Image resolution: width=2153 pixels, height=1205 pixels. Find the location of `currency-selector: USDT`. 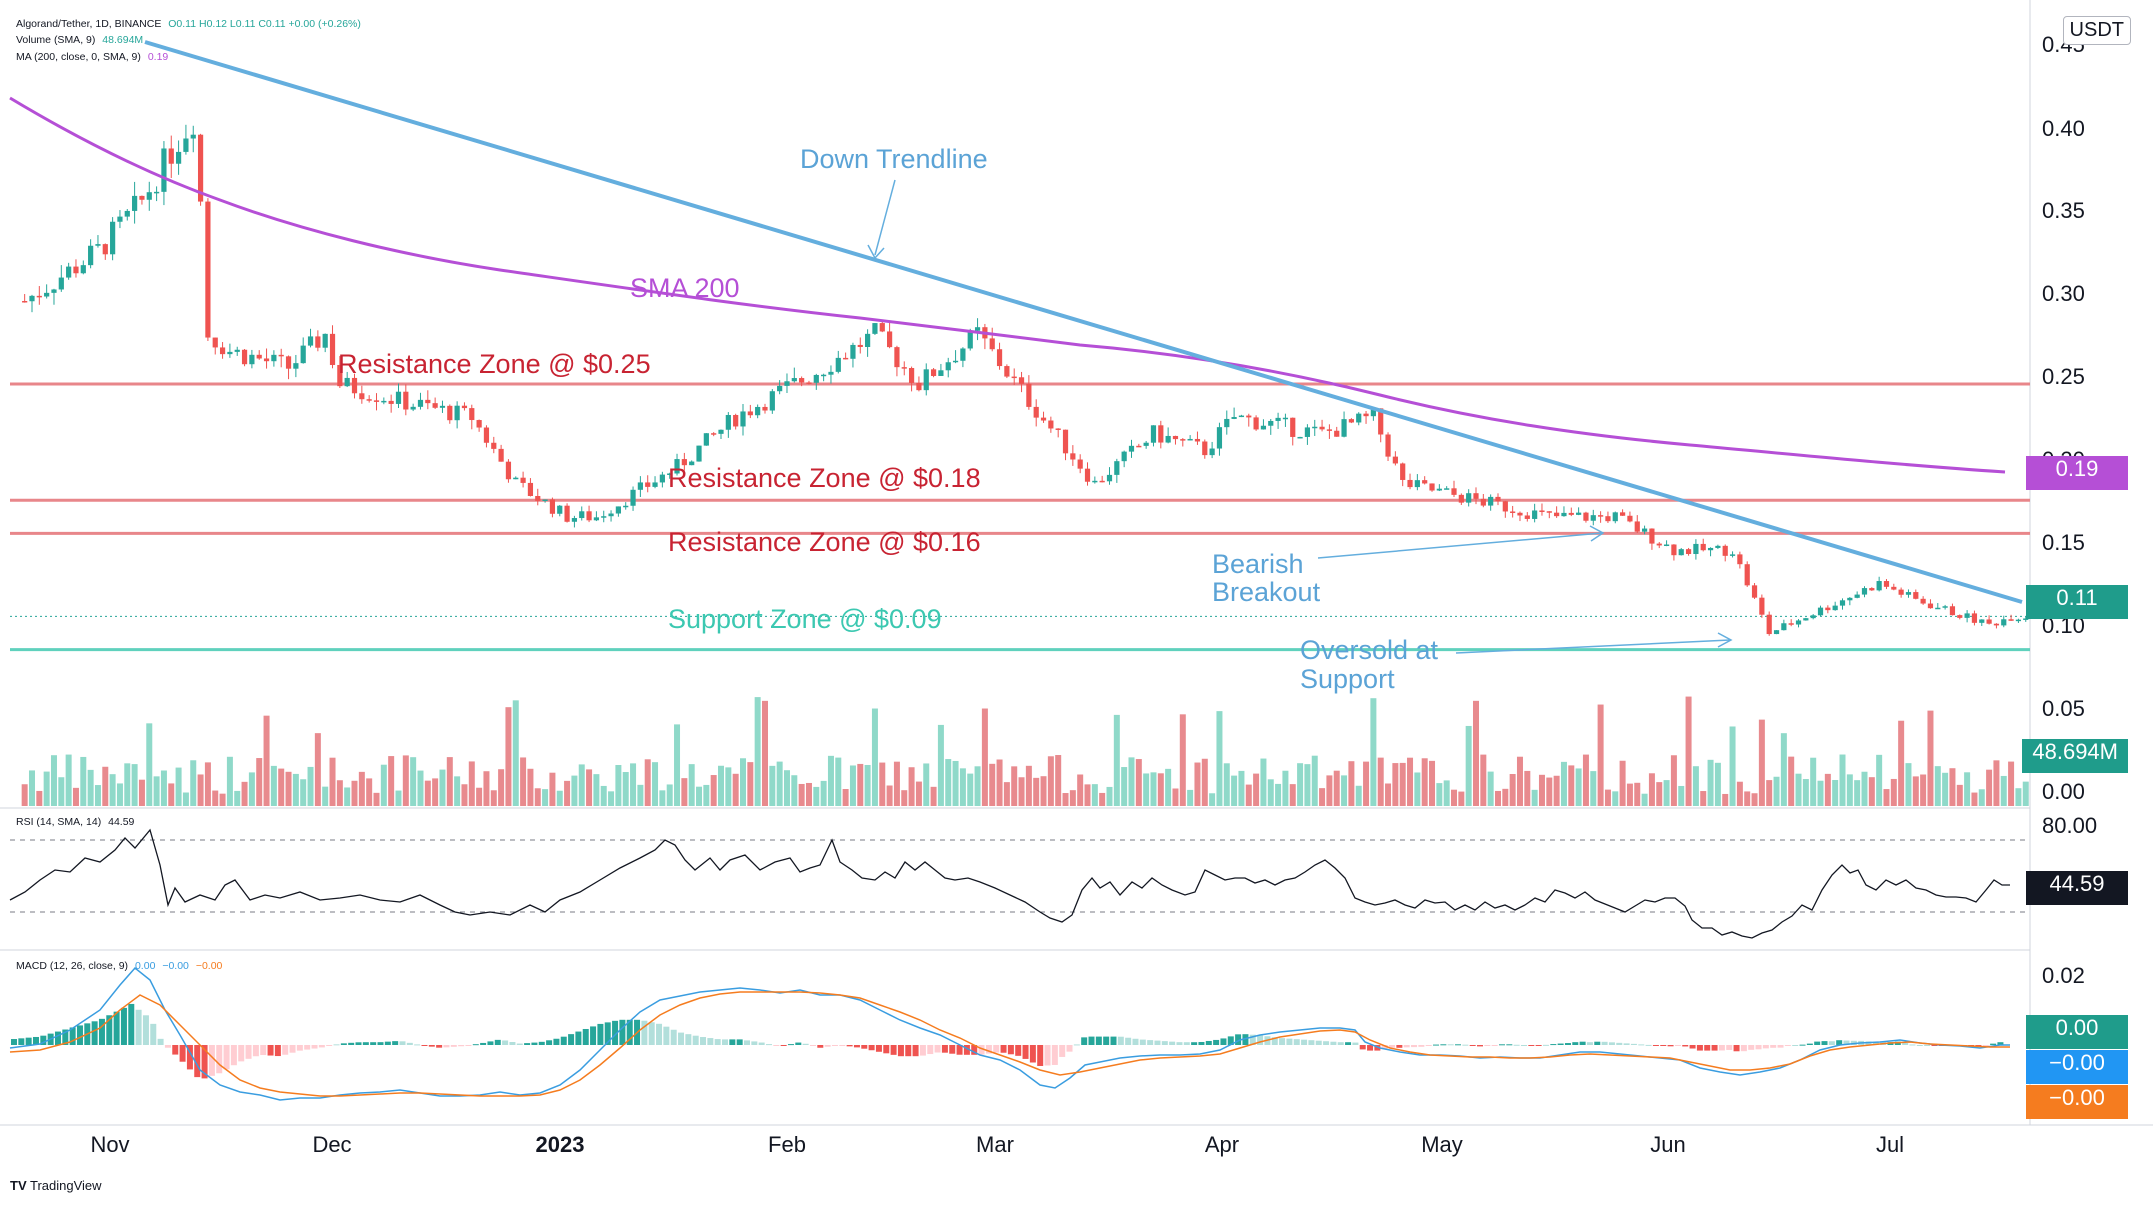

currency-selector: USDT is located at coordinates (2096, 30).